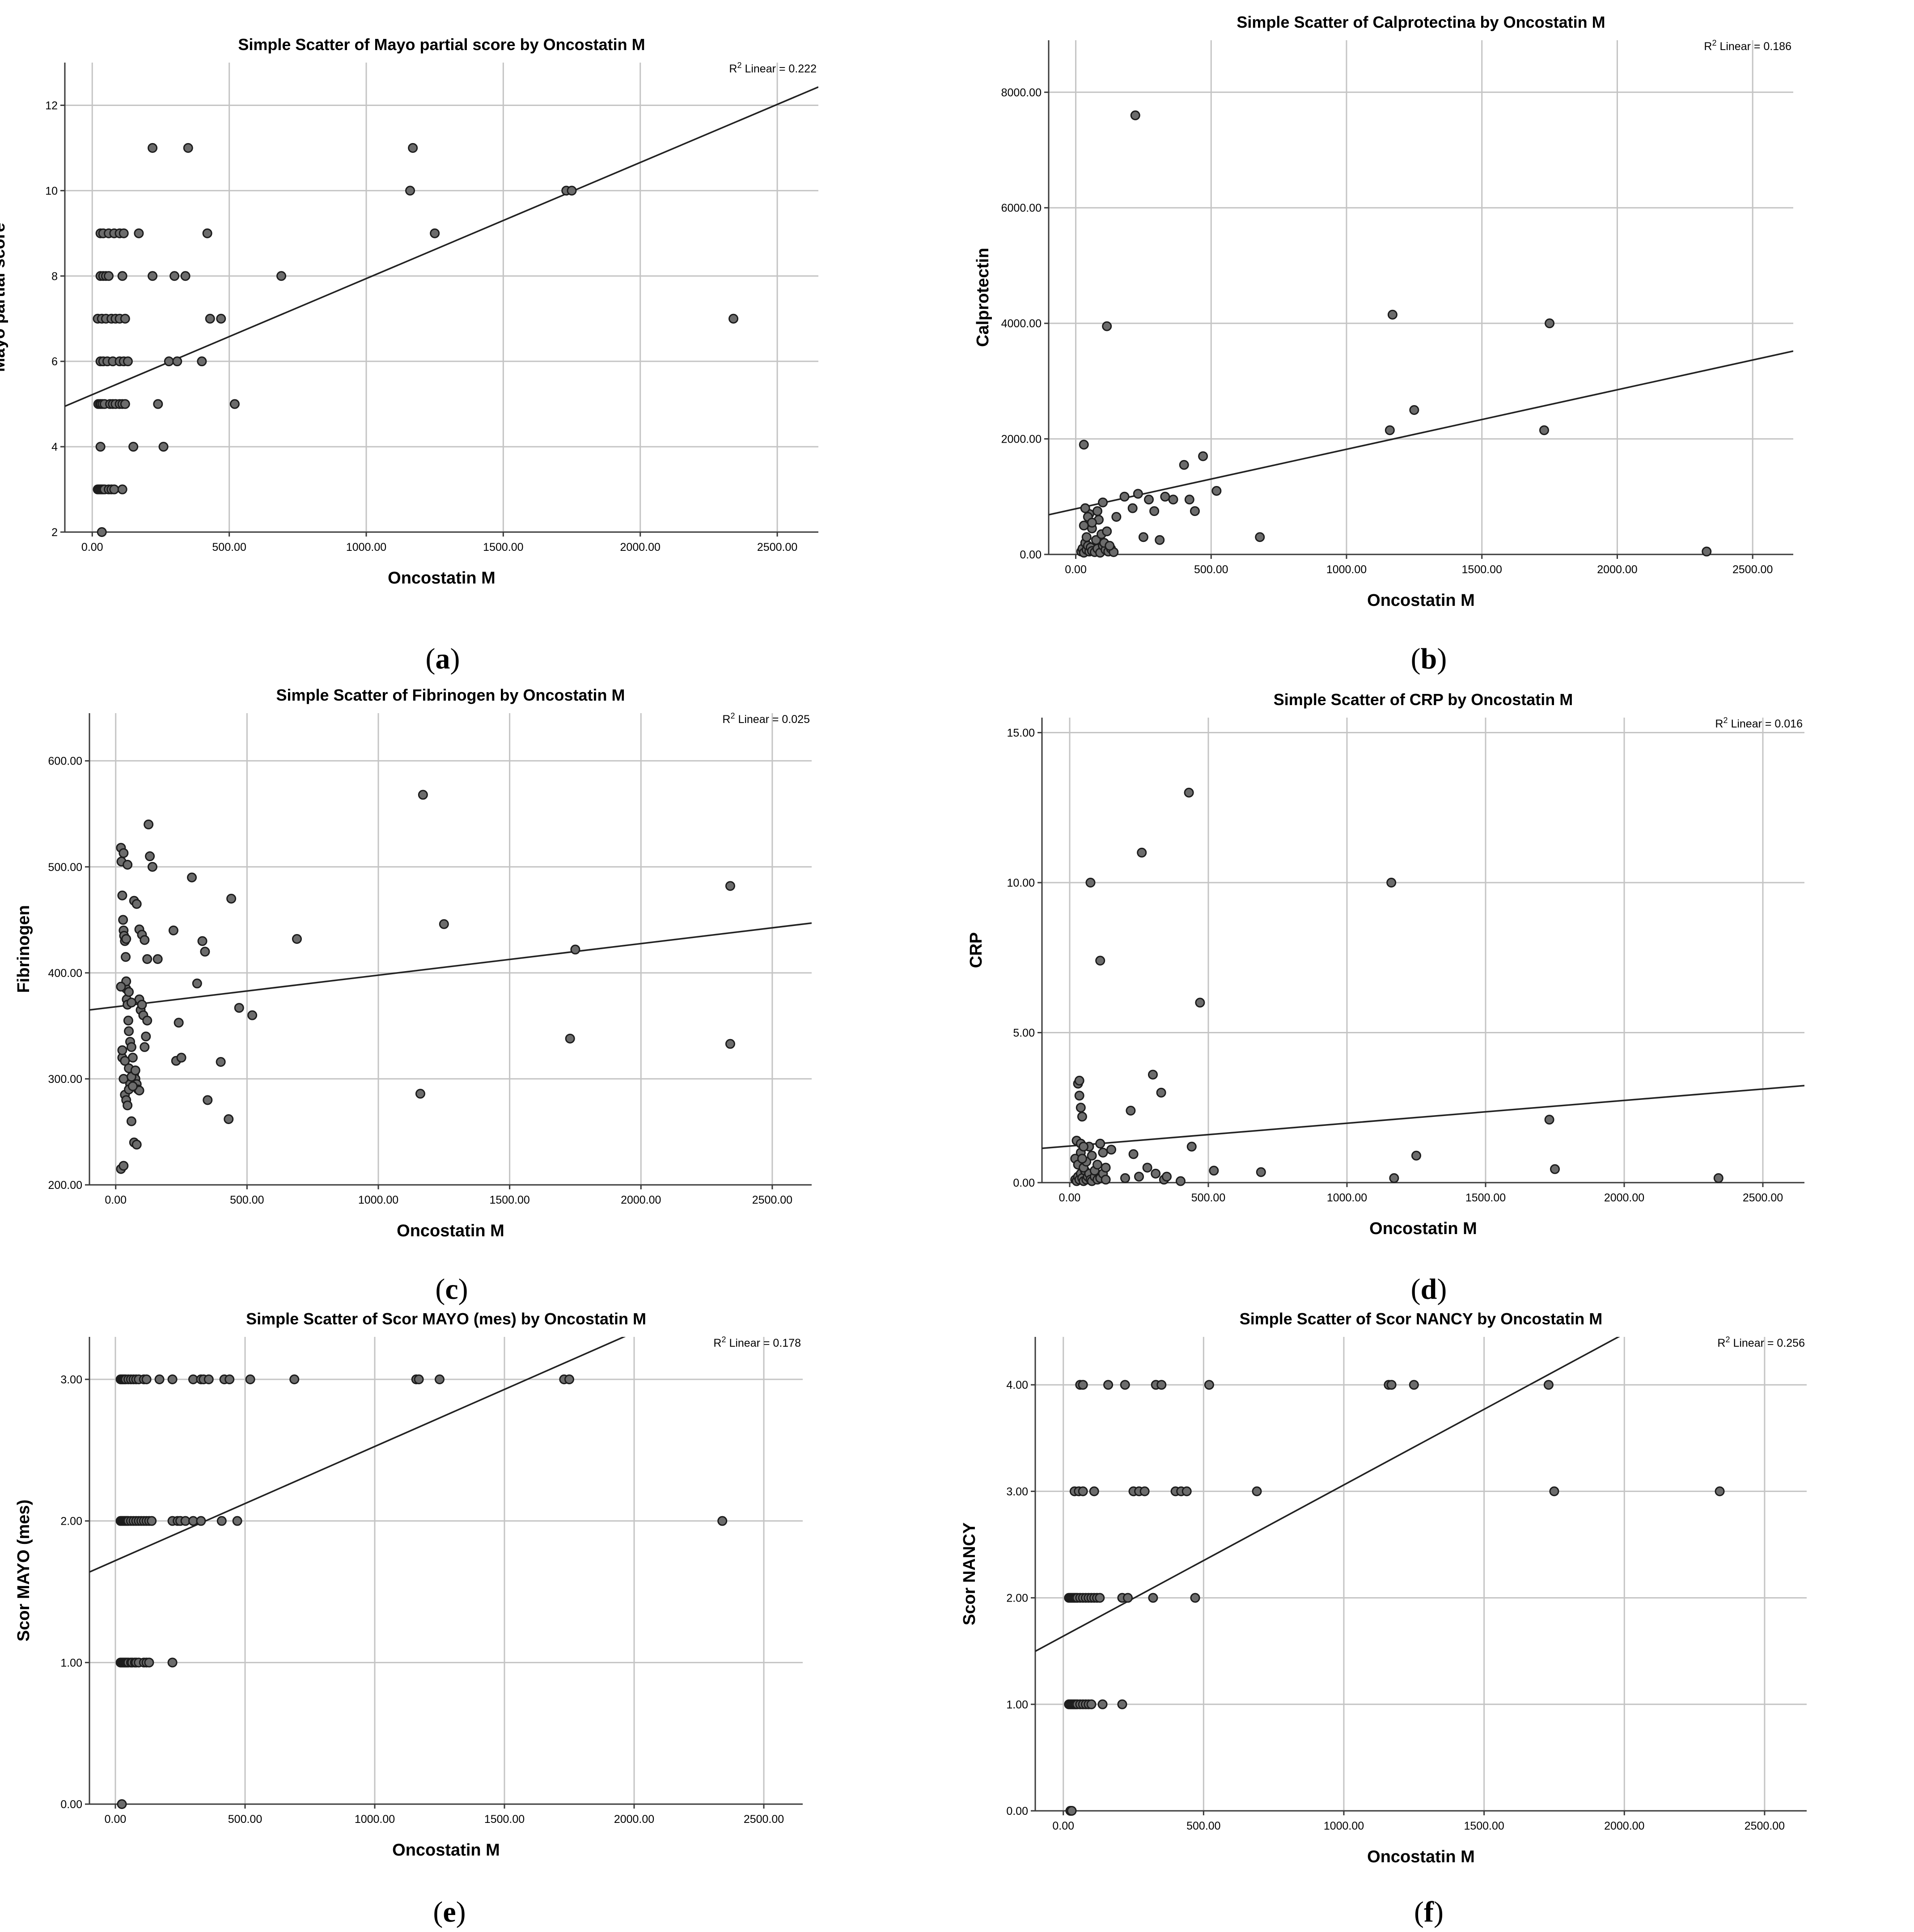 This screenshot has height=1932, width=1914. I want to click on r2-label: R2 Linear = 0.016, so click(1759, 723).